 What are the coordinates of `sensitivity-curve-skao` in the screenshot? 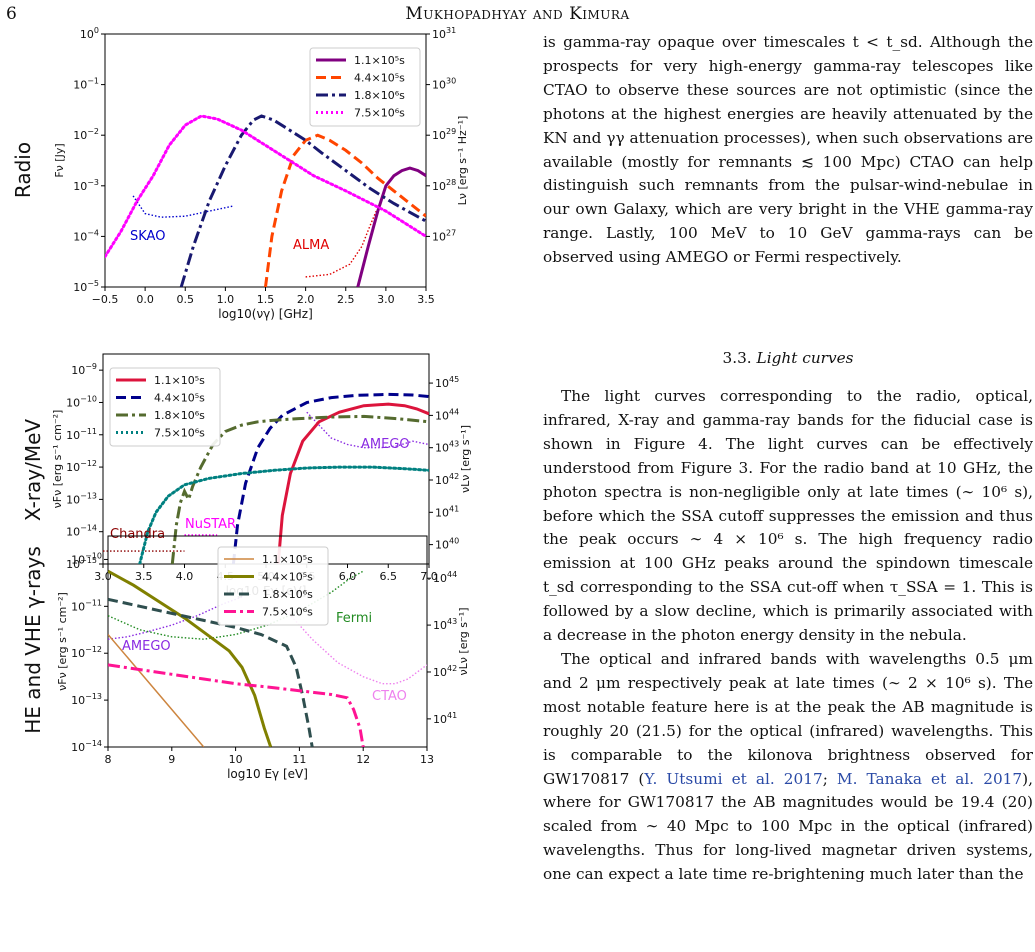 It's located at (183, 206).